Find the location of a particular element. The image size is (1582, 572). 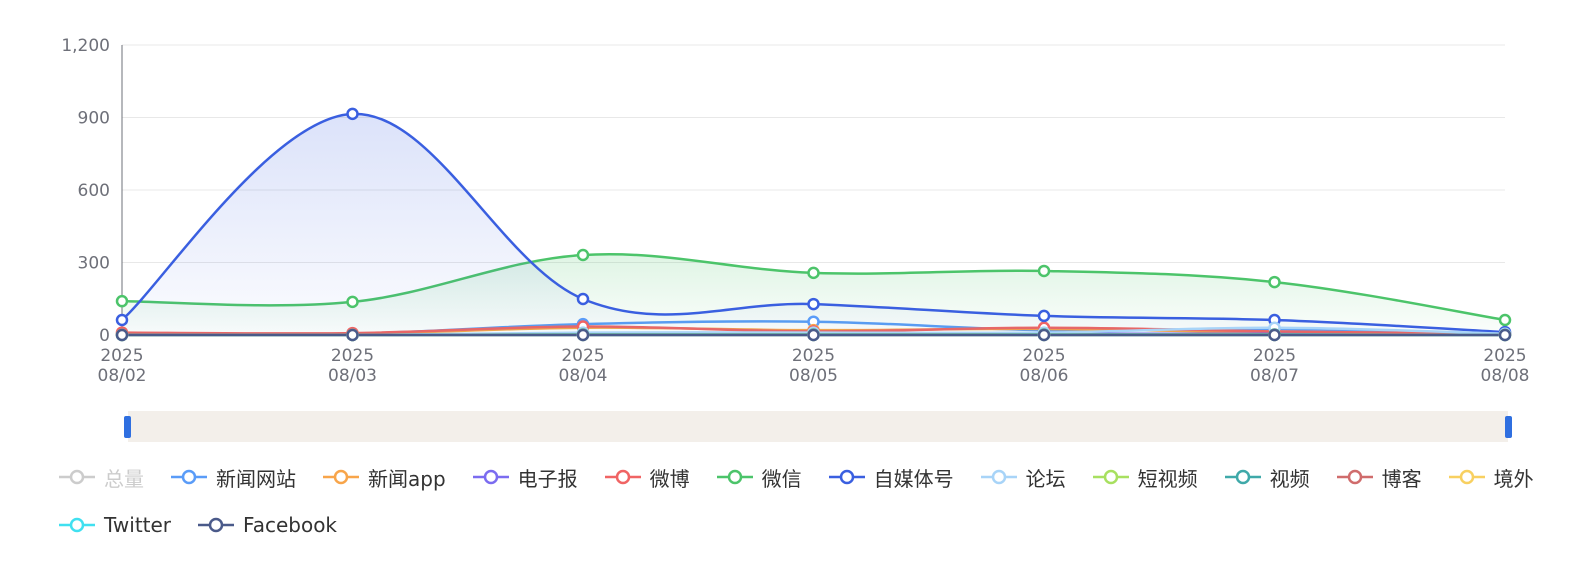

legend-item: 电子报 is located at coordinates (525, 477).